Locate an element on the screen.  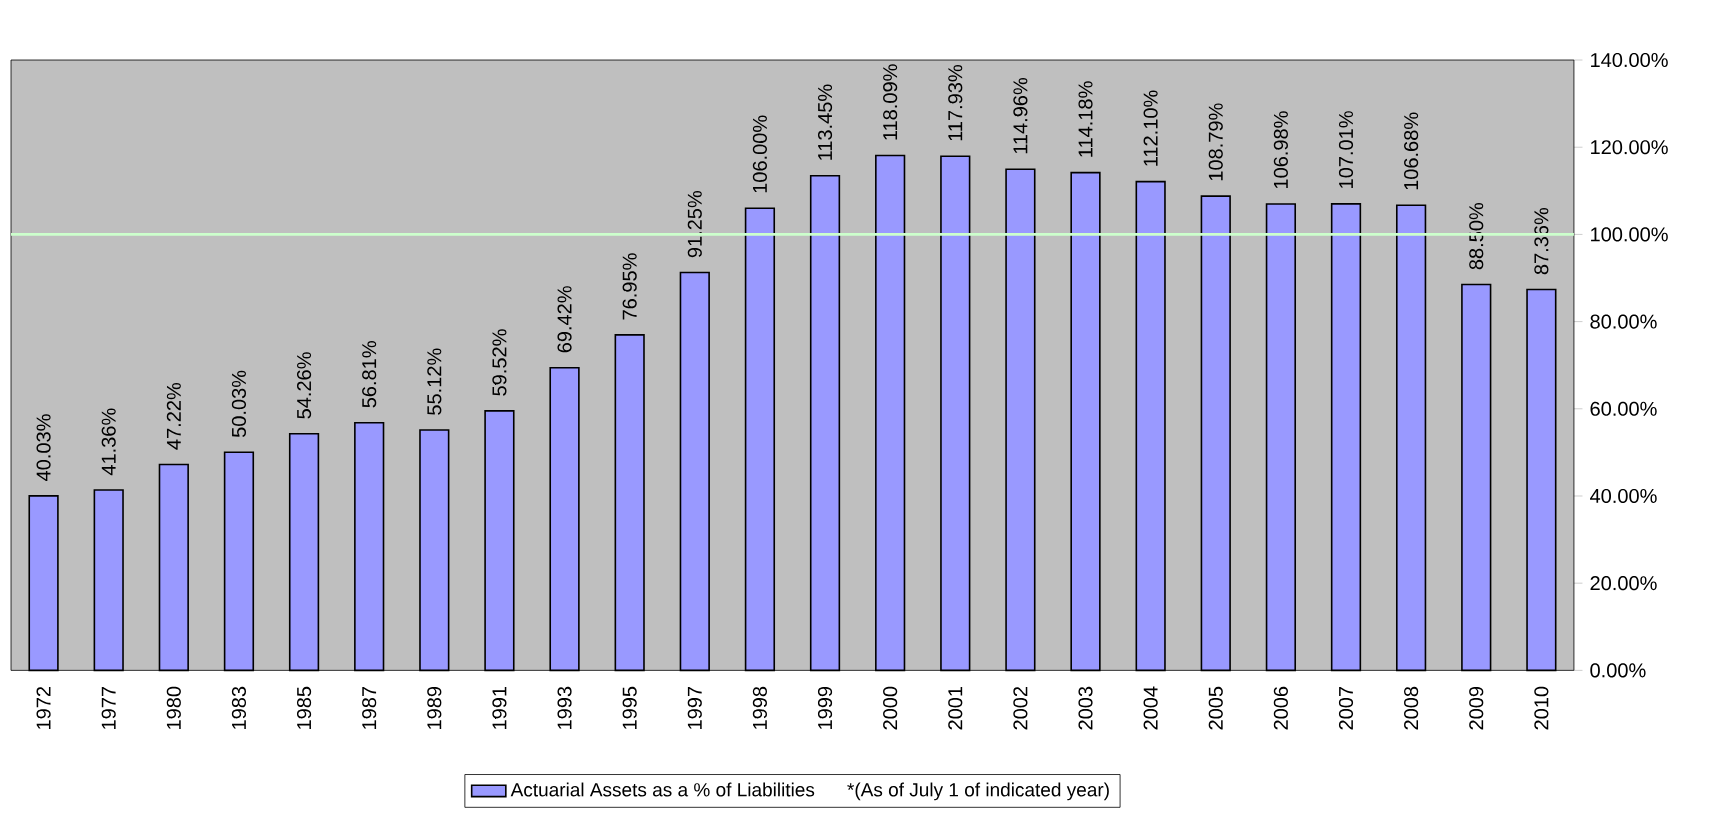
y-tick-label: 60.00% is located at coordinates (1623, 408).